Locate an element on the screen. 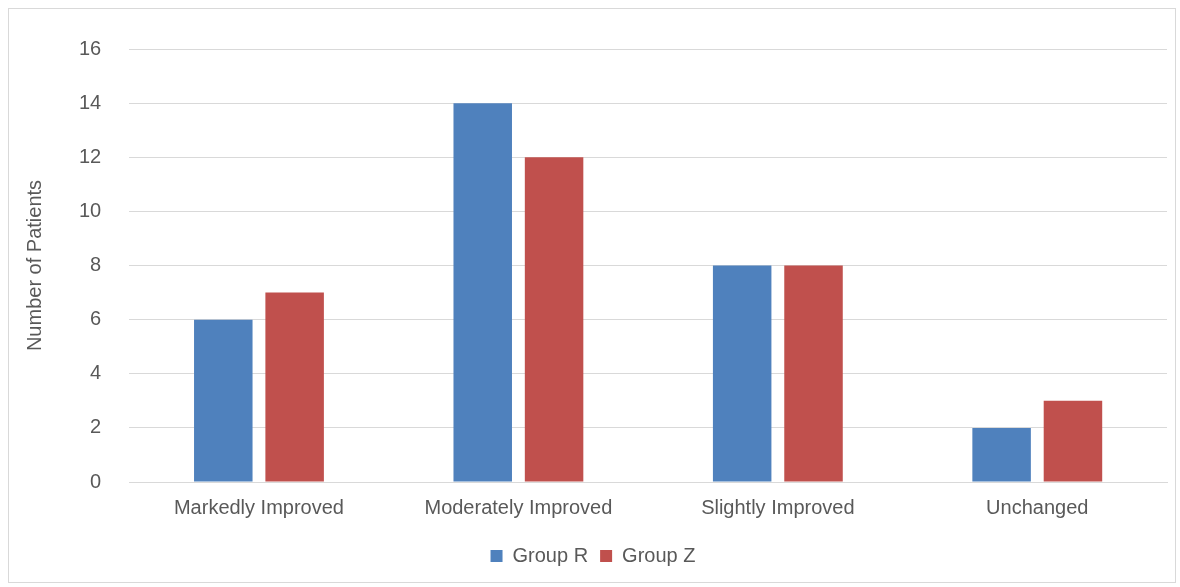  y-tick-label: 0 is located at coordinates (96, 480).